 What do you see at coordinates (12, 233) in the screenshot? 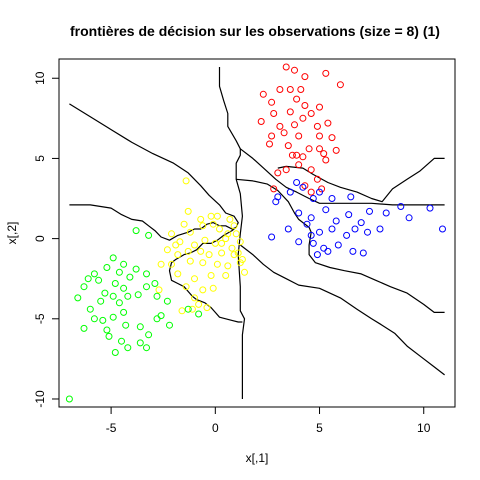
I see `y-axis-label: x[,2]` at bounding box center [12, 233].